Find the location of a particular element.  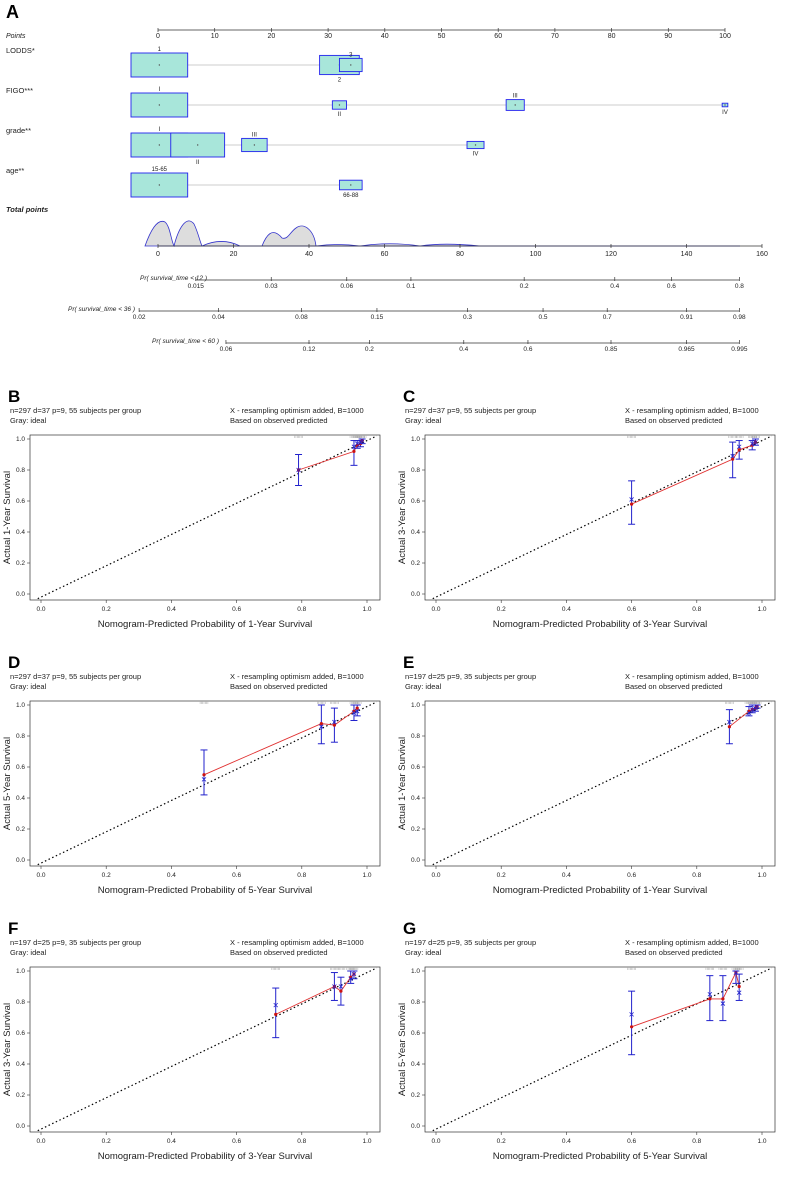

points-tick-label: 100 is located at coordinates (725, 36).